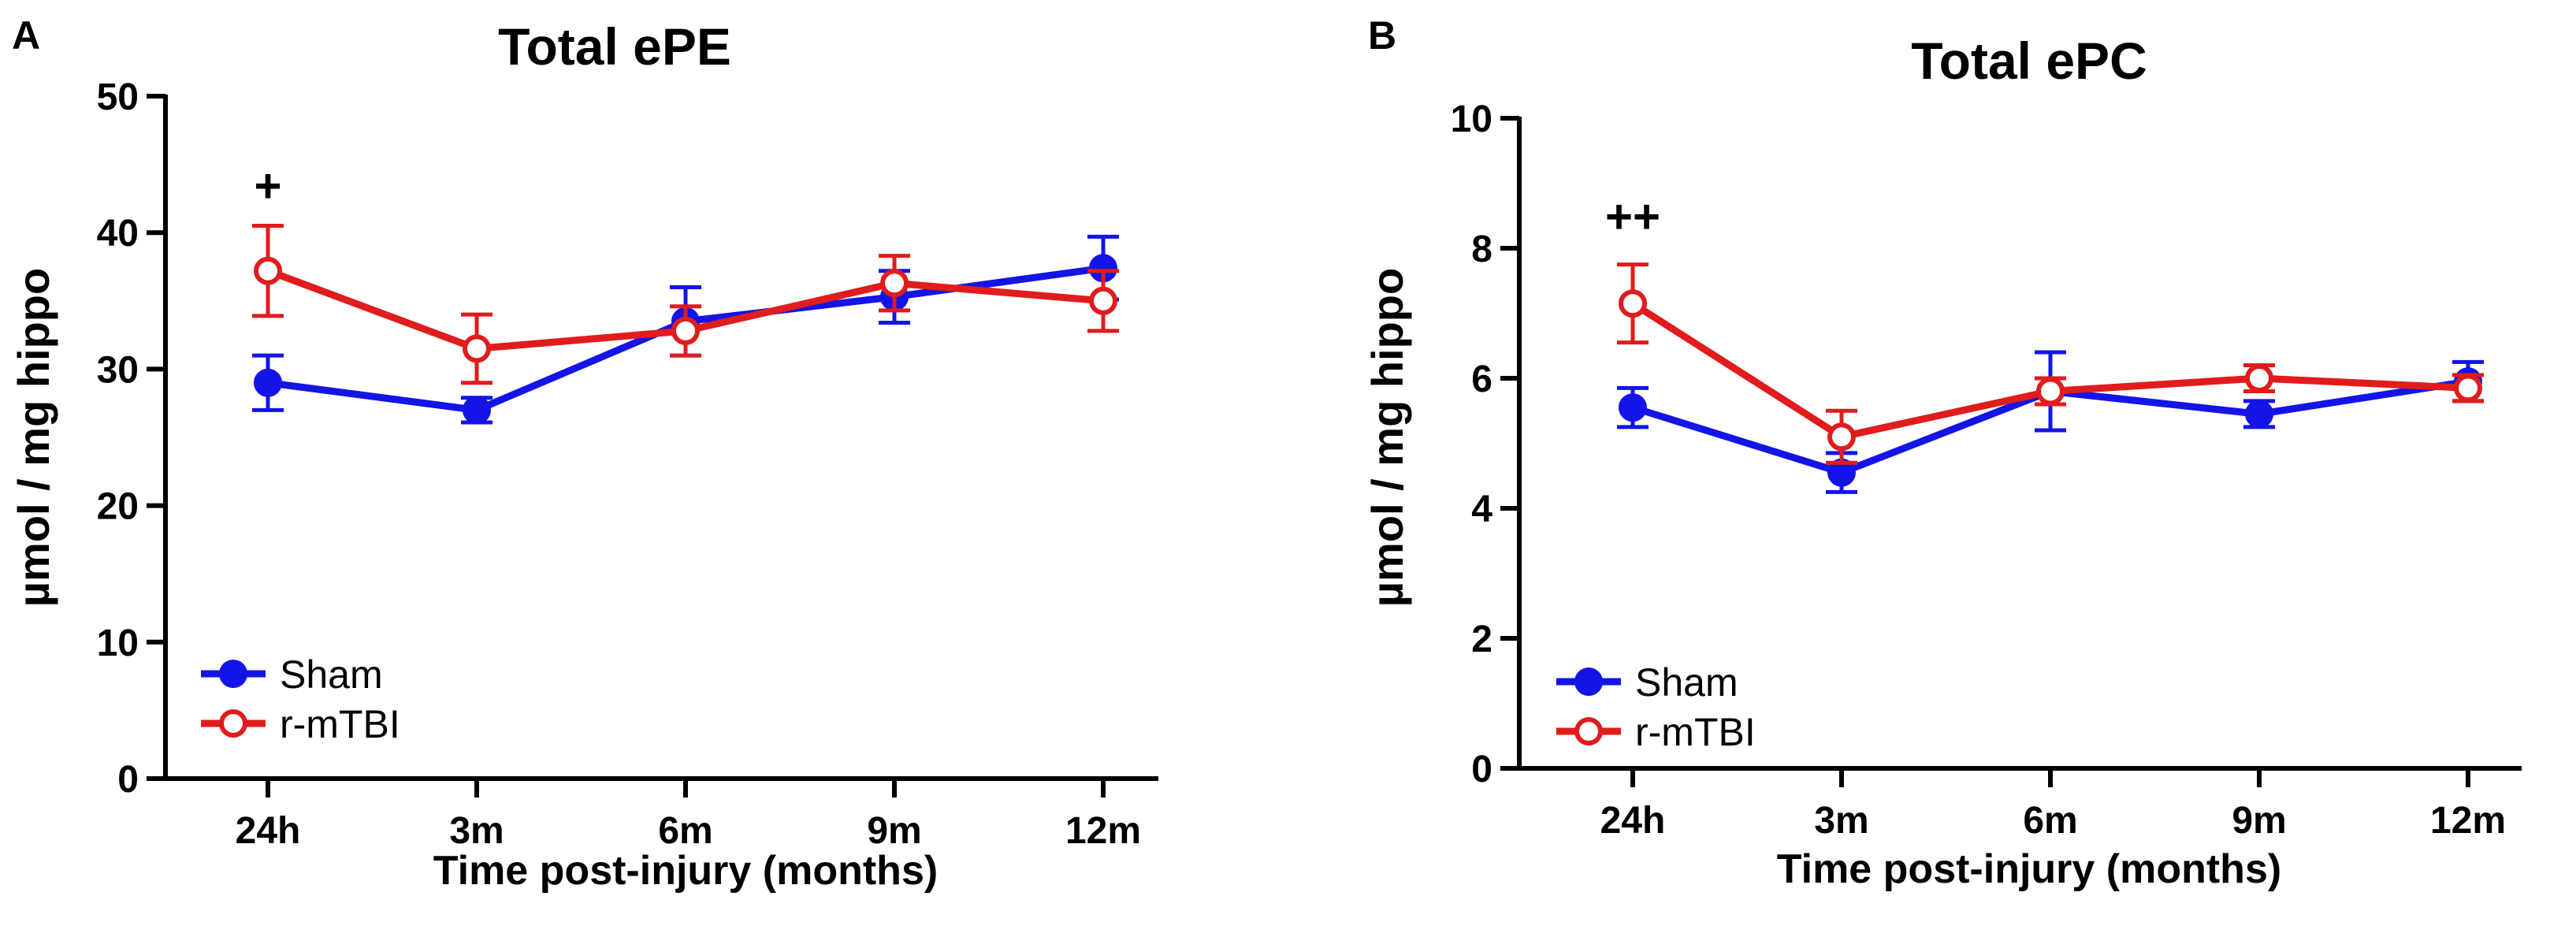 This screenshot has height=937, width=2576. Describe the element at coordinates (118, 507) in the screenshot. I see `y-tick-label: 20` at that location.